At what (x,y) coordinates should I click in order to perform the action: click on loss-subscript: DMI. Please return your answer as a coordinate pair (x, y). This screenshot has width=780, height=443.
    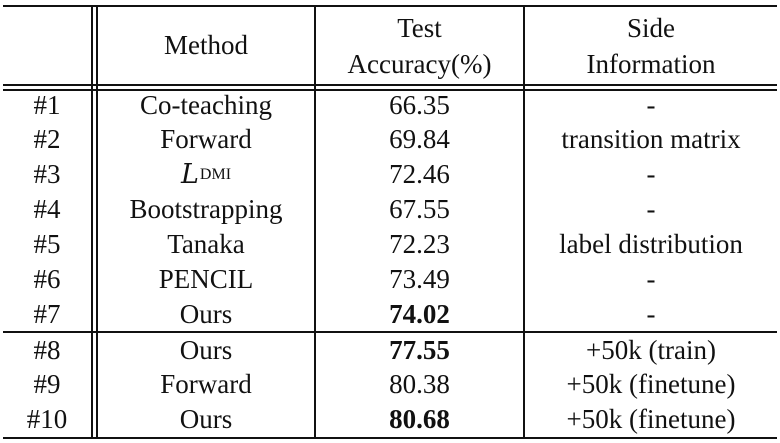
    Looking at the image, I should click on (215, 174).